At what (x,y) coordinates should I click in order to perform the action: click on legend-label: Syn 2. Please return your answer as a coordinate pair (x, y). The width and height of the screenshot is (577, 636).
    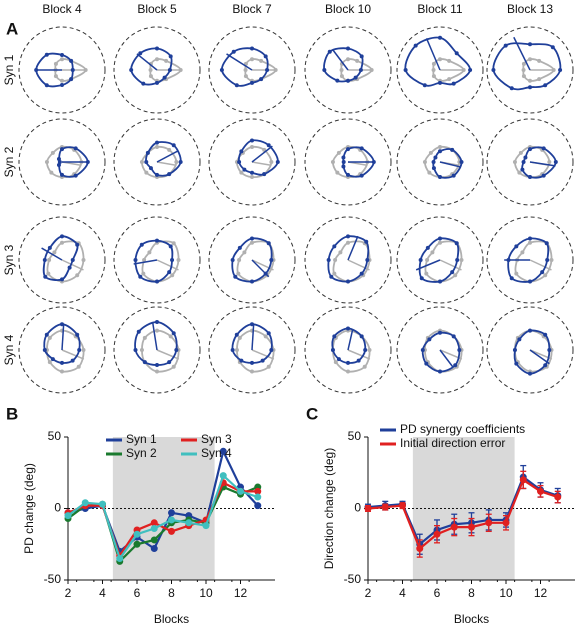
    Looking at the image, I should click on (141, 453).